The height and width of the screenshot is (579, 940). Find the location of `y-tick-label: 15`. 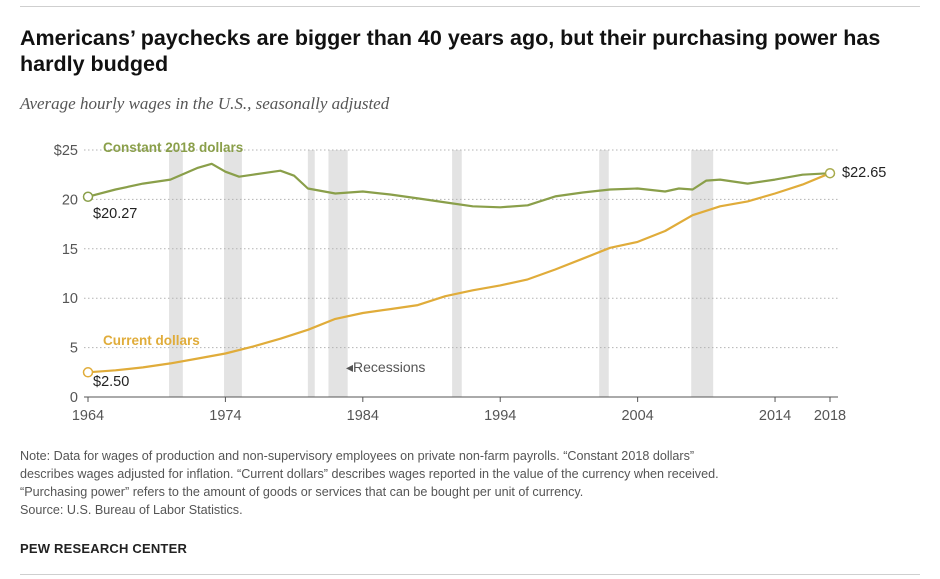

y-tick-label: 15 is located at coordinates (70, 250).